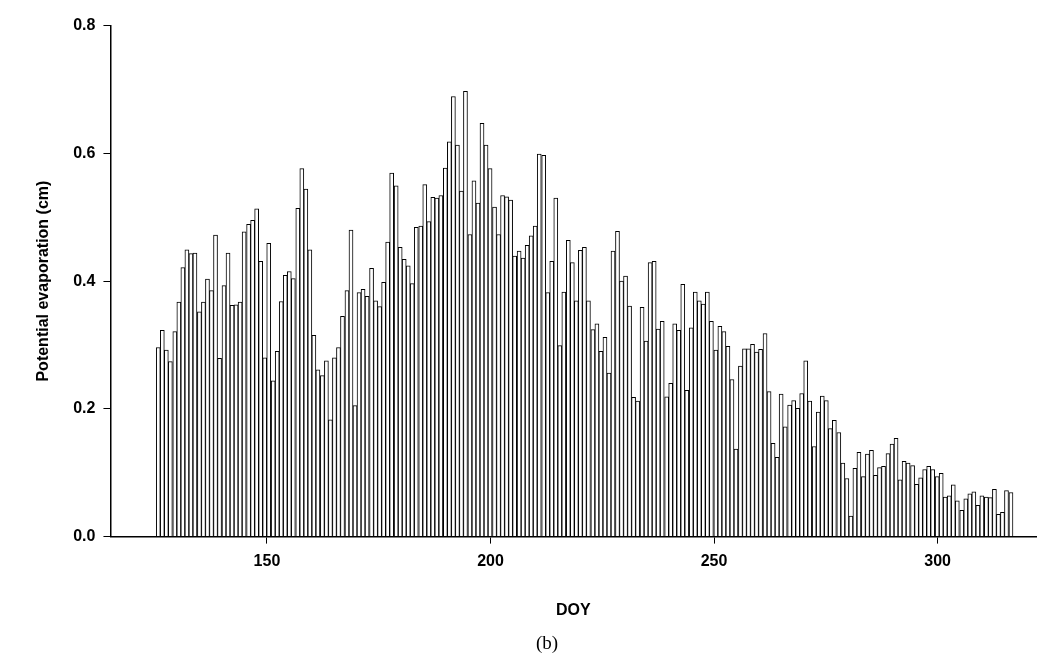 Image resolution: width=1054 pixels, height=670 pixels. What do you see at coordinates (490, 560) in the screenshot?
I see `x-tick-label: 200` at bounding box center [490, 560].